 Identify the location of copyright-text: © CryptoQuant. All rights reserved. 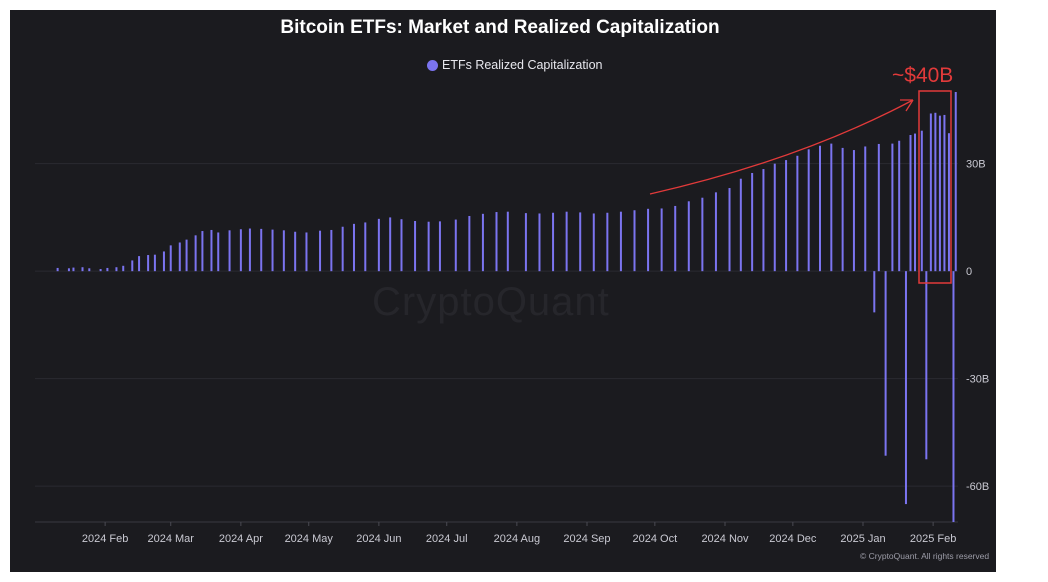
(925, 556).